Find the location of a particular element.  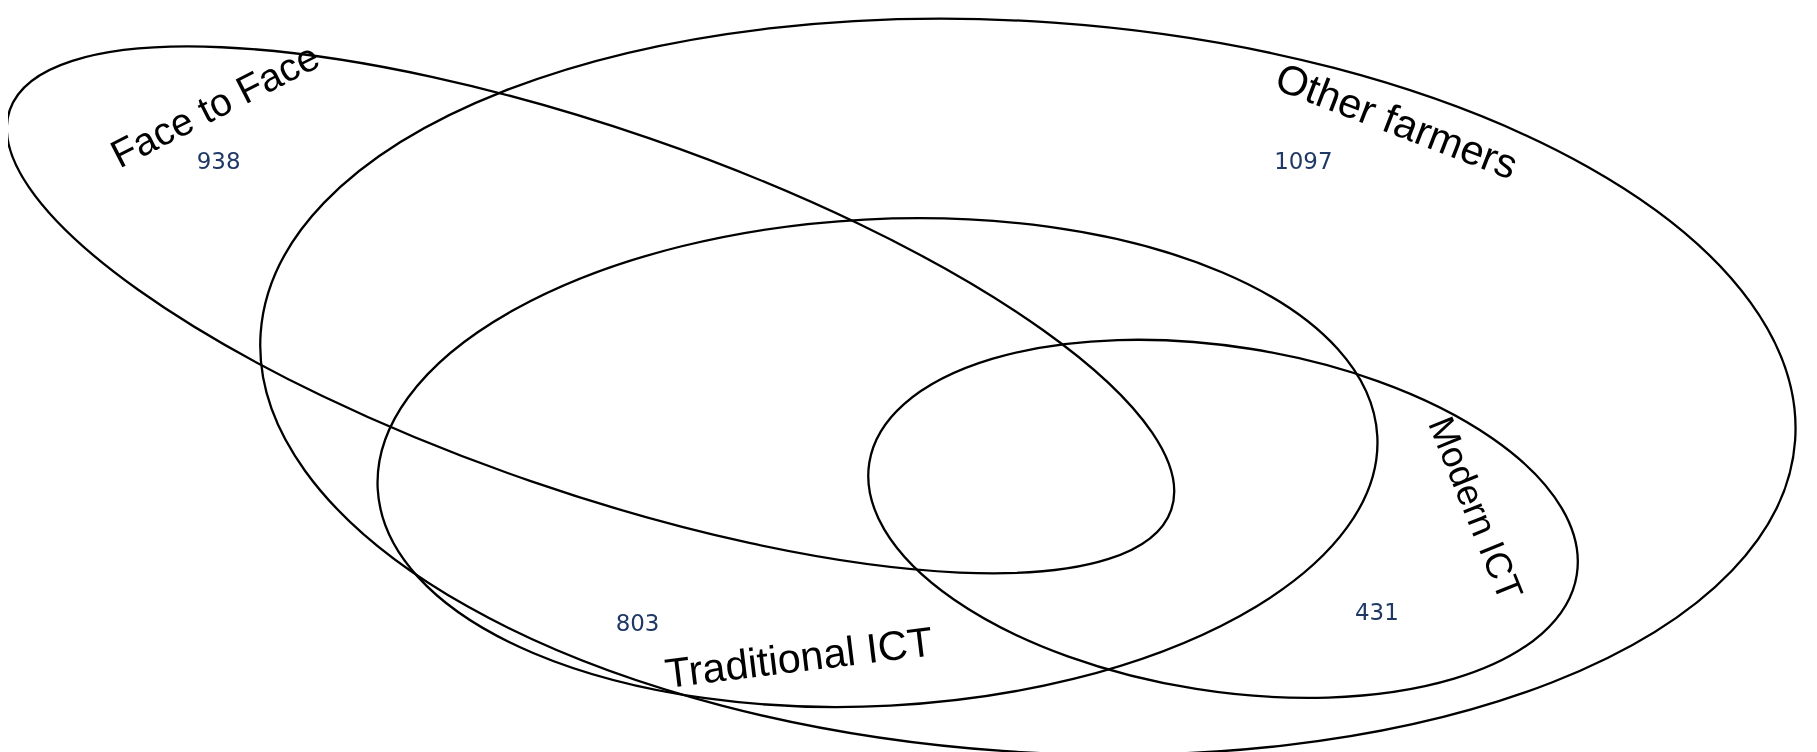

category-label: Modern ICT is located at coordinates (1475, 508).